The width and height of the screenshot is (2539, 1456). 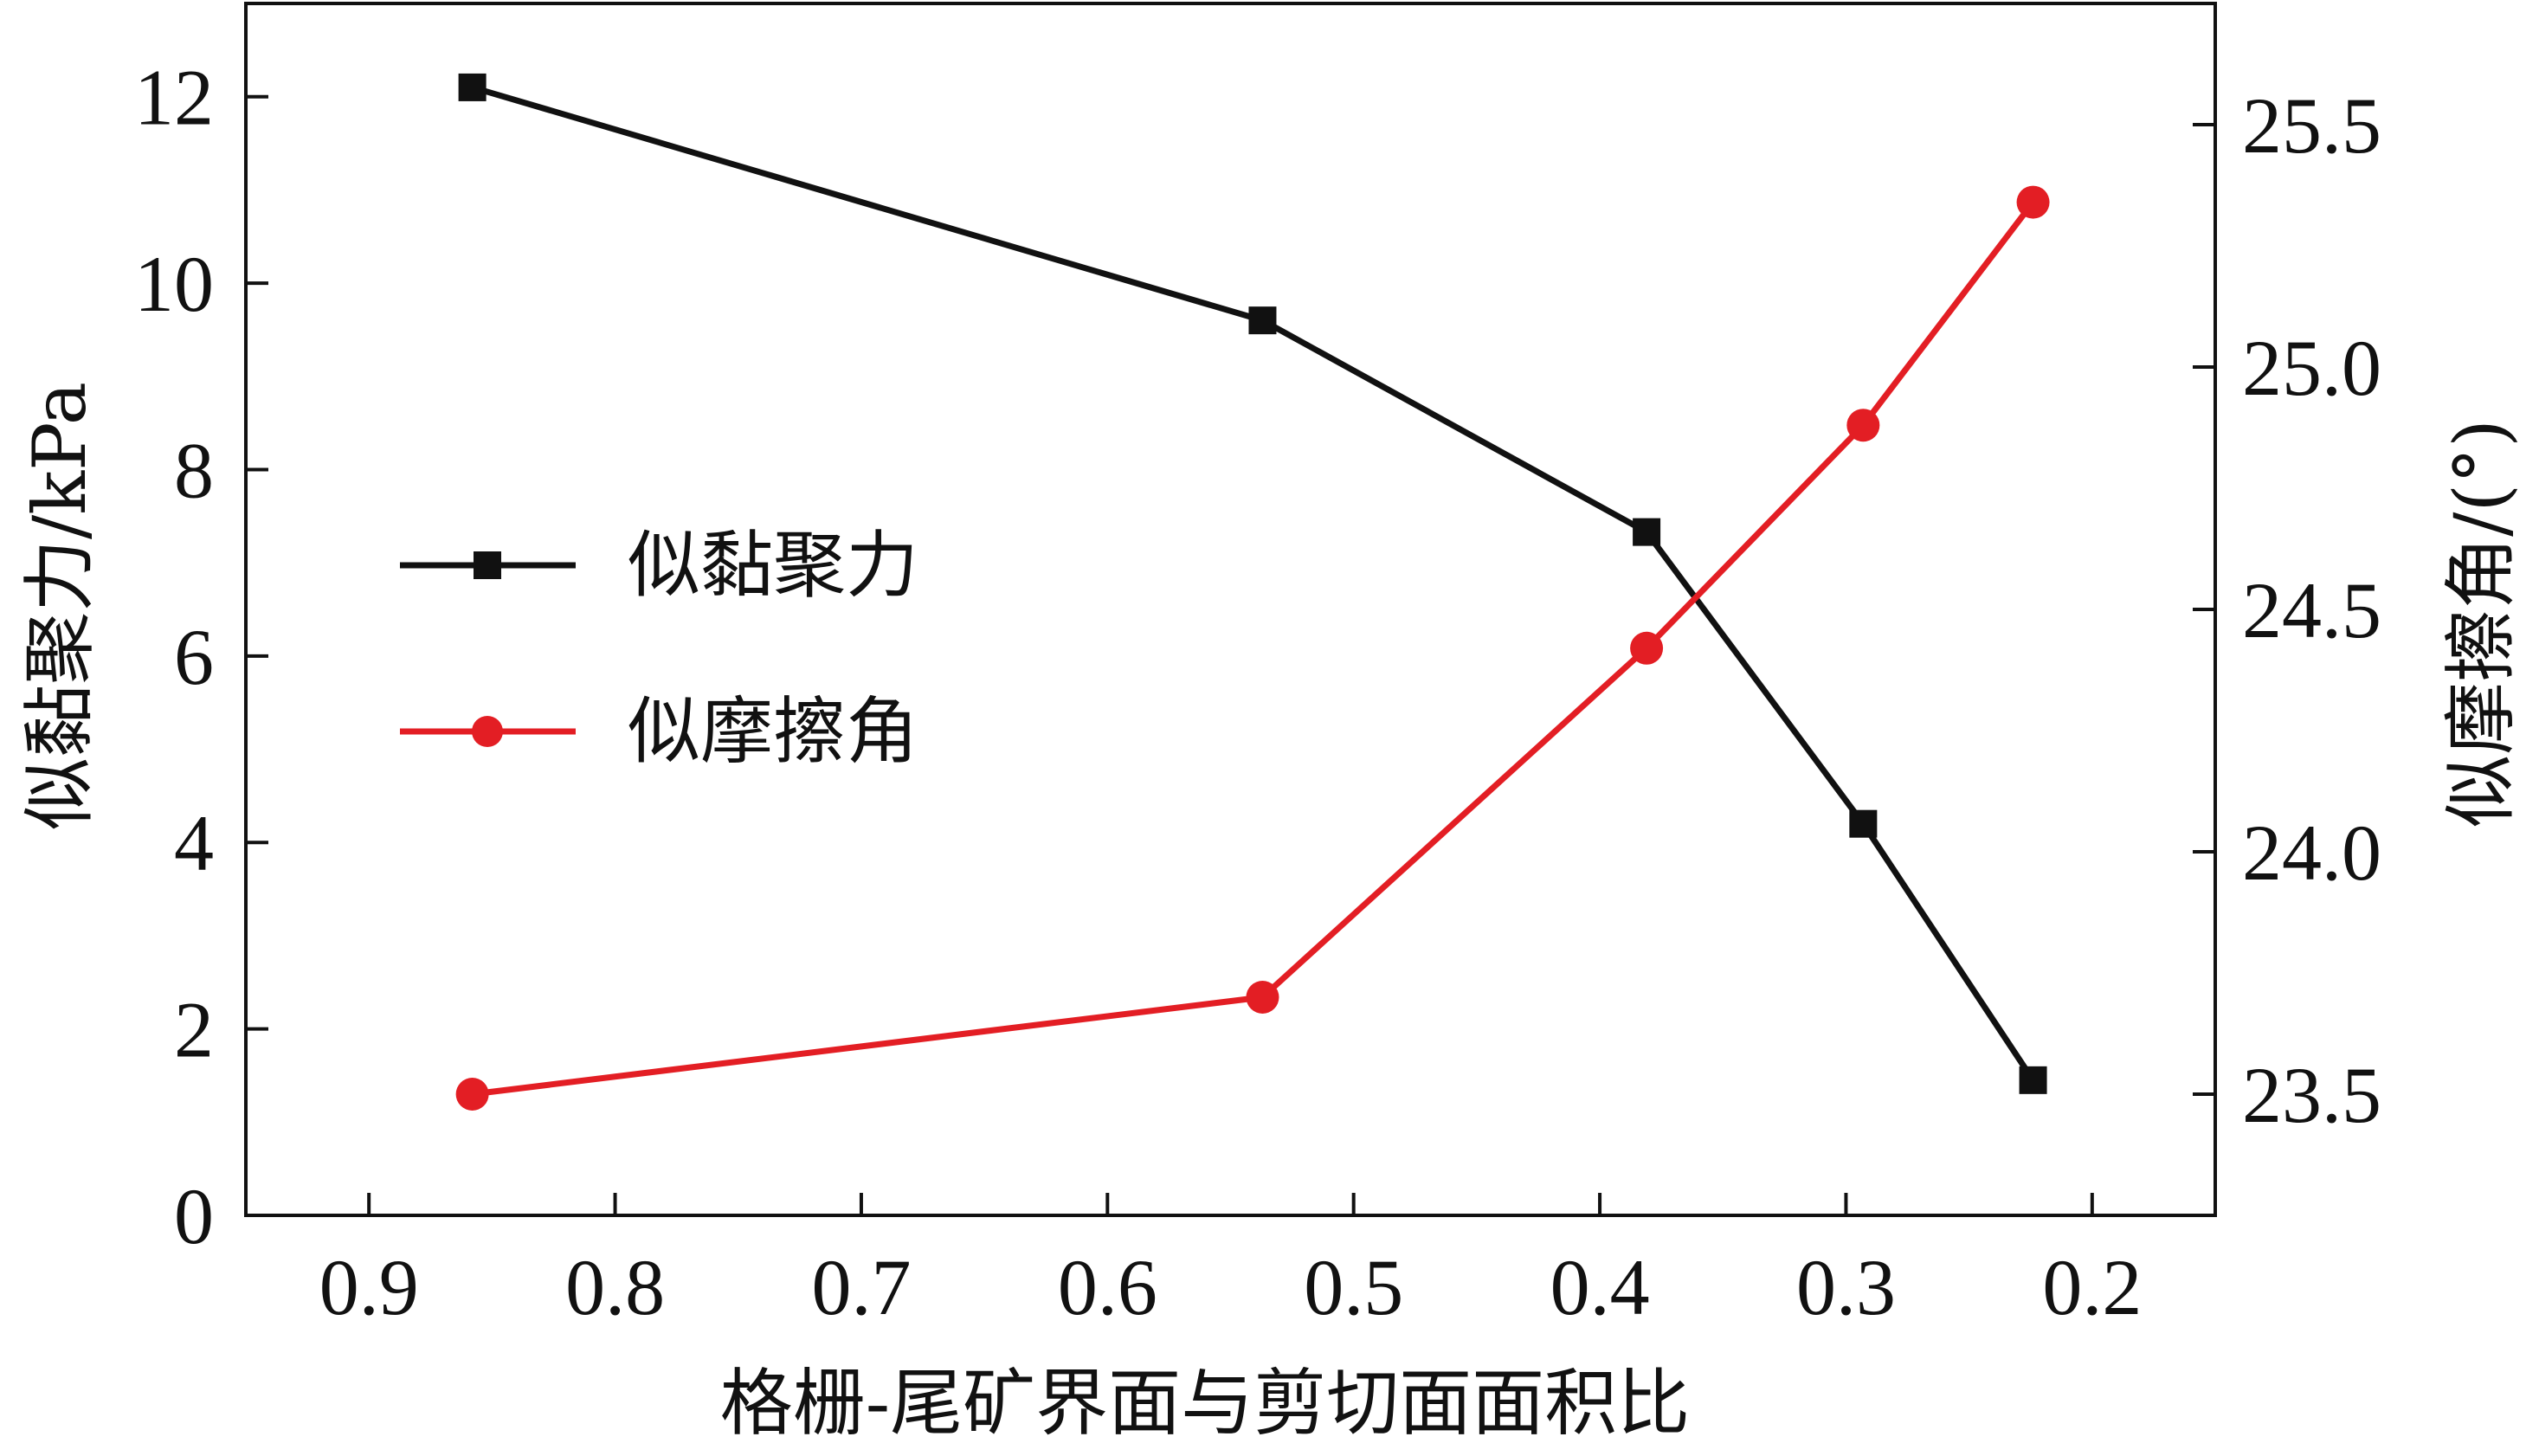 What do you see at coordinates (487, 731) in the screenshot?
I see `legend-swatch-marker-friction` at bounding box center [487, 731].